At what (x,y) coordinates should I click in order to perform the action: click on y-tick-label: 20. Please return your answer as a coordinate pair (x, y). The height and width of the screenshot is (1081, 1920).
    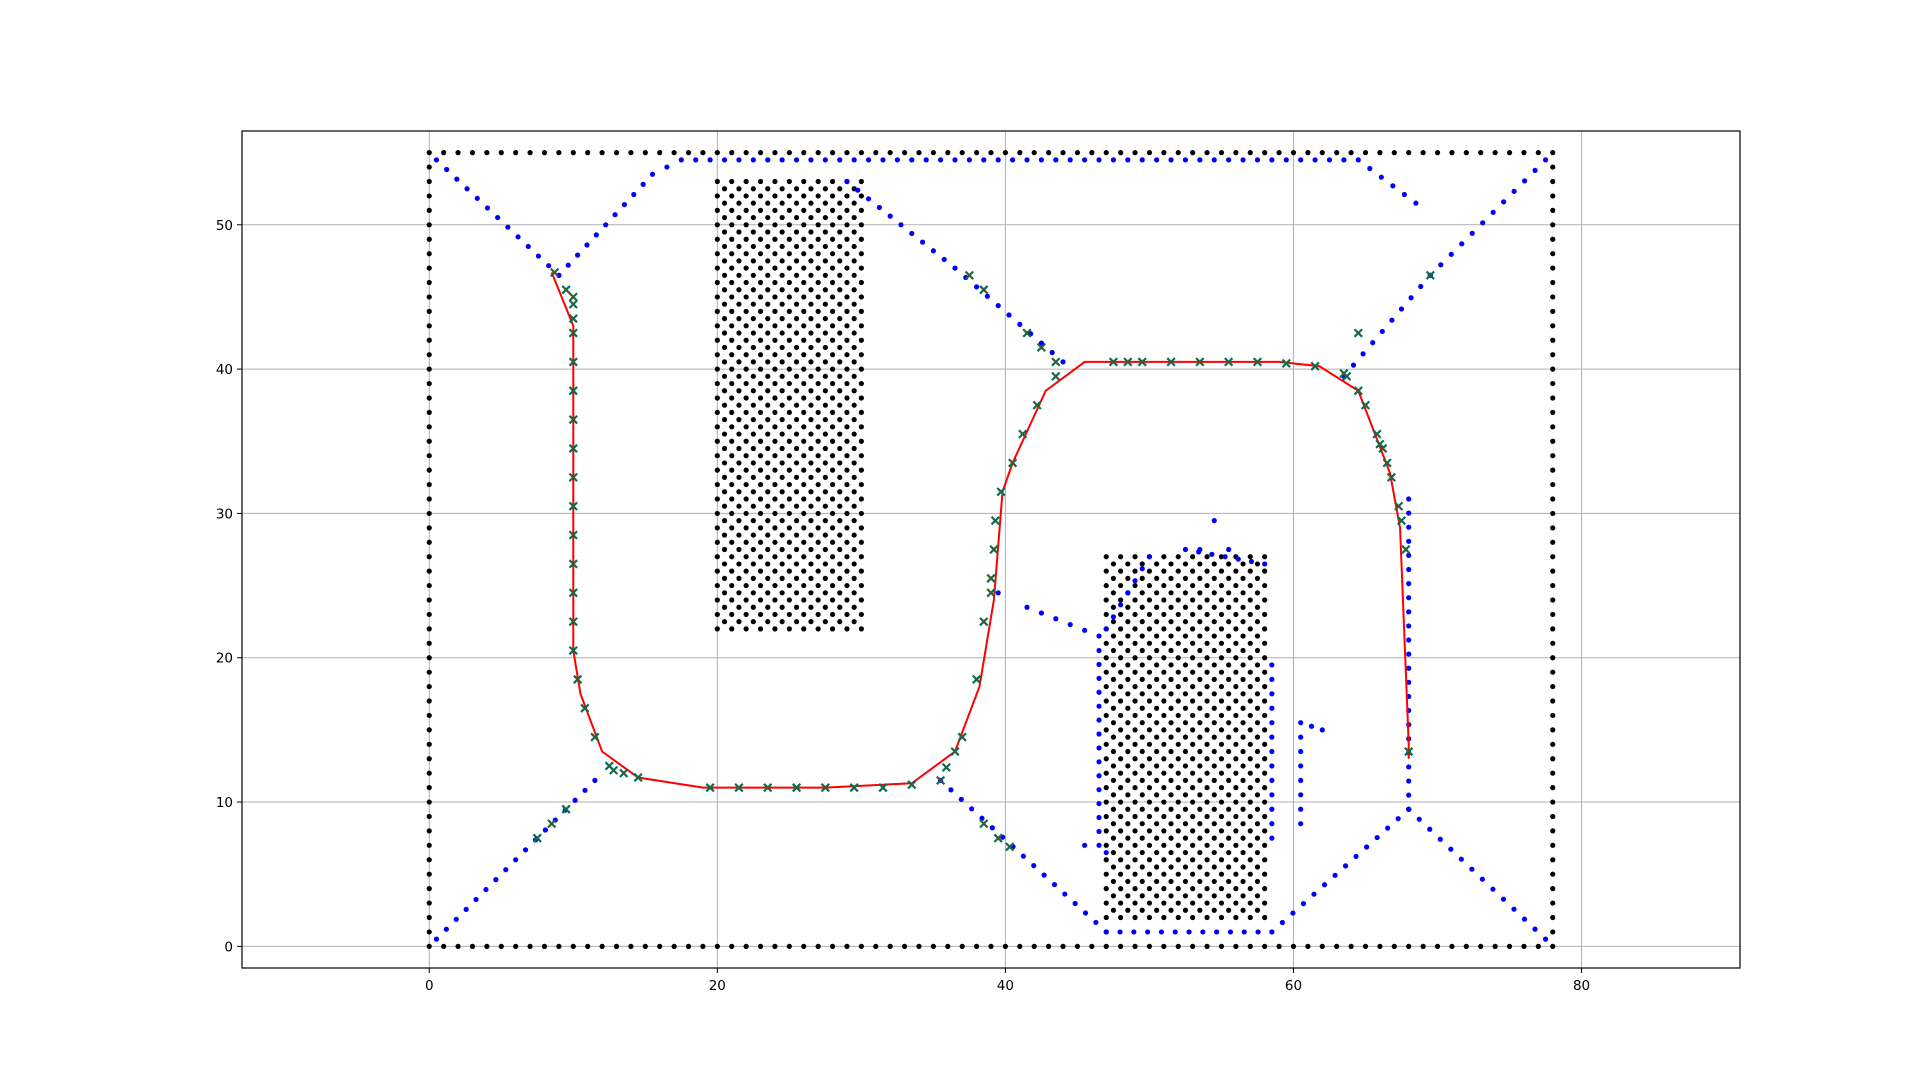
    Looking at the image, I should click on (224, 659).